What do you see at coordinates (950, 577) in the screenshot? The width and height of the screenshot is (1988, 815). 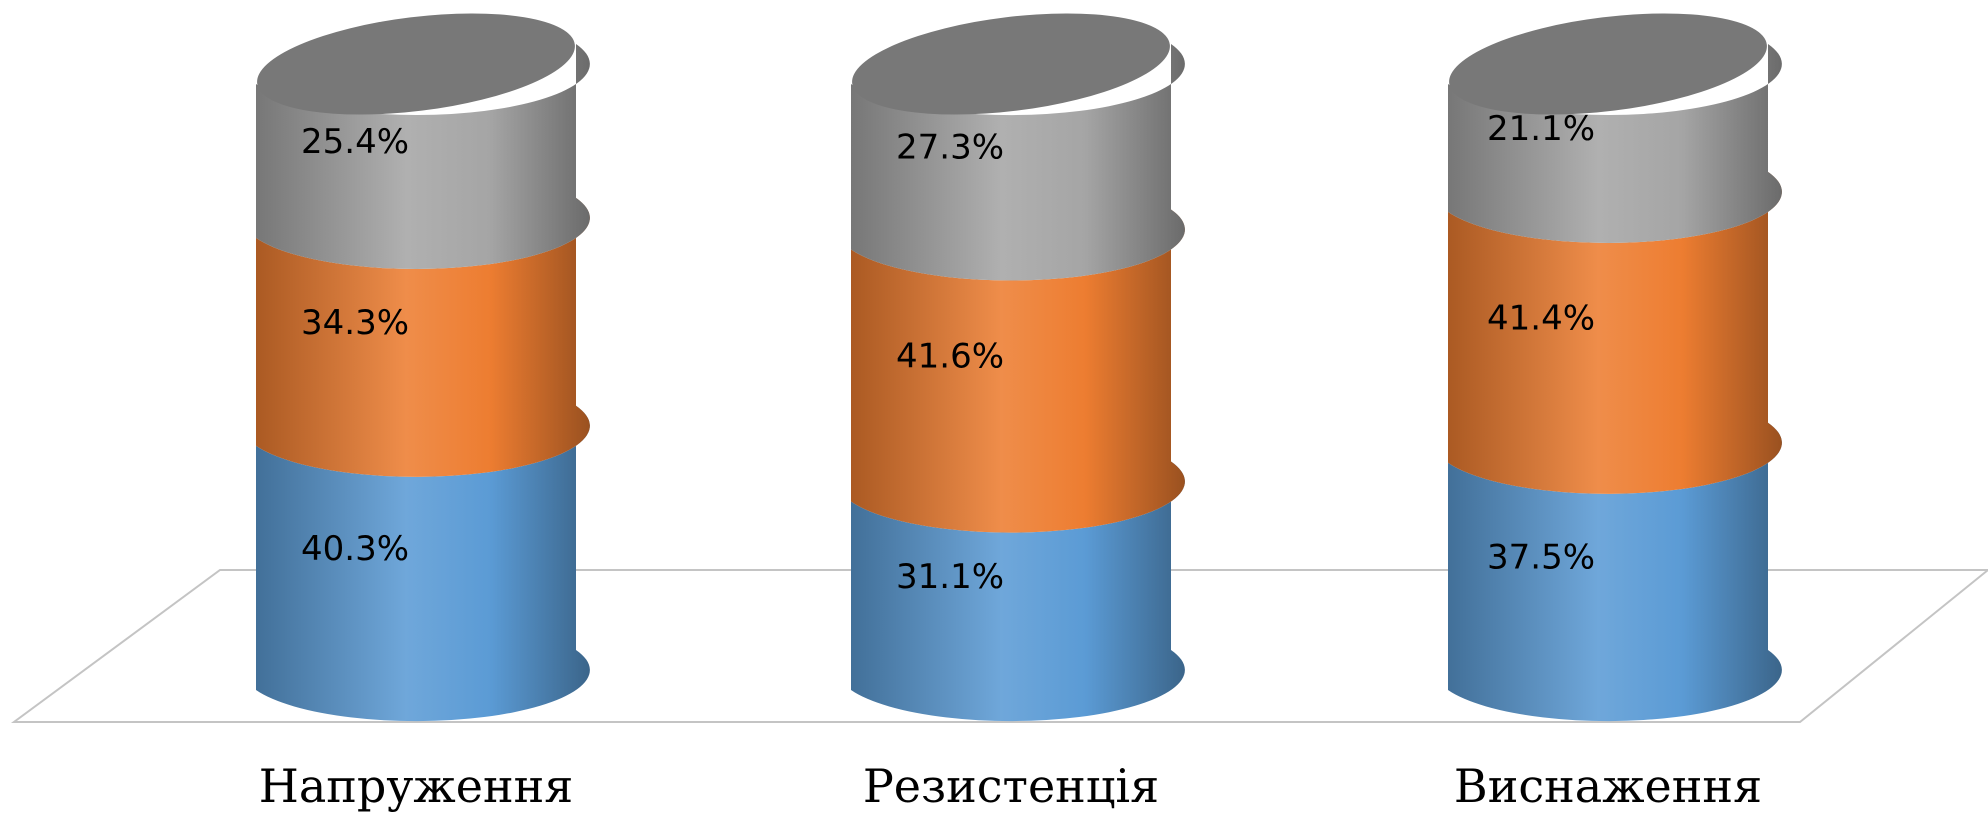 I see `data-label: 31.1%` at bounding box center [950, 577].